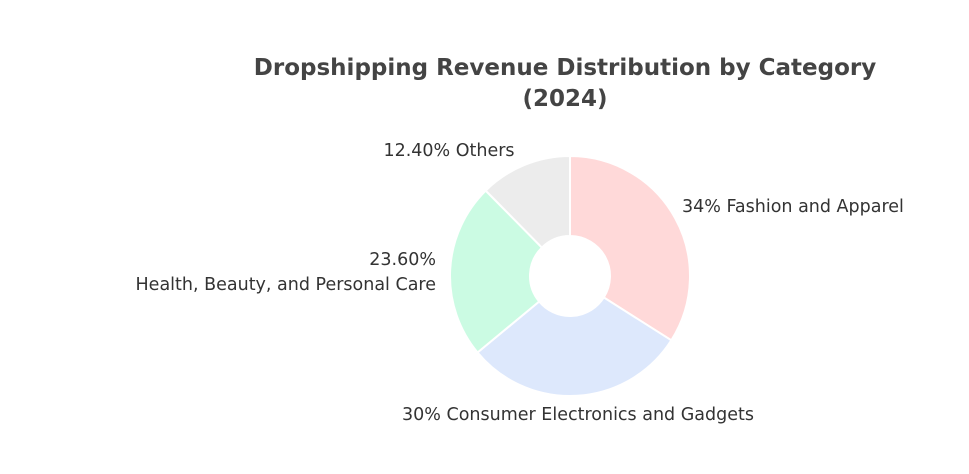  What do you see at coordinates (402, 260) in the screenshot?
I see `slice-label-2-line-0: 23.60%` at bounding box center [402, 260].